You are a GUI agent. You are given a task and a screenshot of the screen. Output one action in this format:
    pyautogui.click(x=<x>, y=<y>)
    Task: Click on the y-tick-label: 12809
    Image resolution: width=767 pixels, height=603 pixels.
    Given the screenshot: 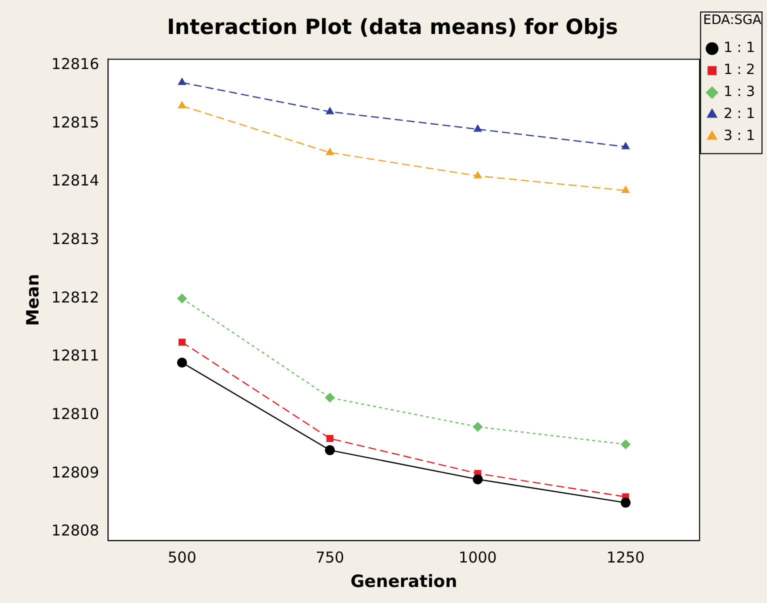 What is the action you would take?
    pyautogui.click(x=75, y=472)
    